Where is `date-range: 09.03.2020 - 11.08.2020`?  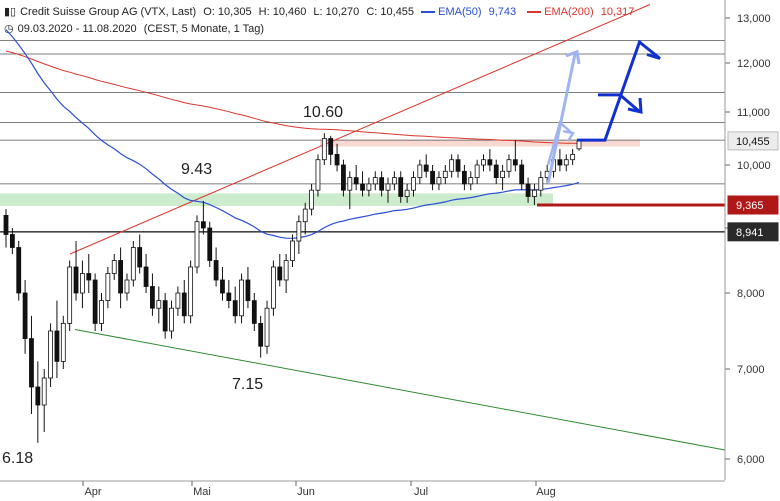 date-range: 09.03.2020 - 11.08.2020 is located at coordinates (77, 29).